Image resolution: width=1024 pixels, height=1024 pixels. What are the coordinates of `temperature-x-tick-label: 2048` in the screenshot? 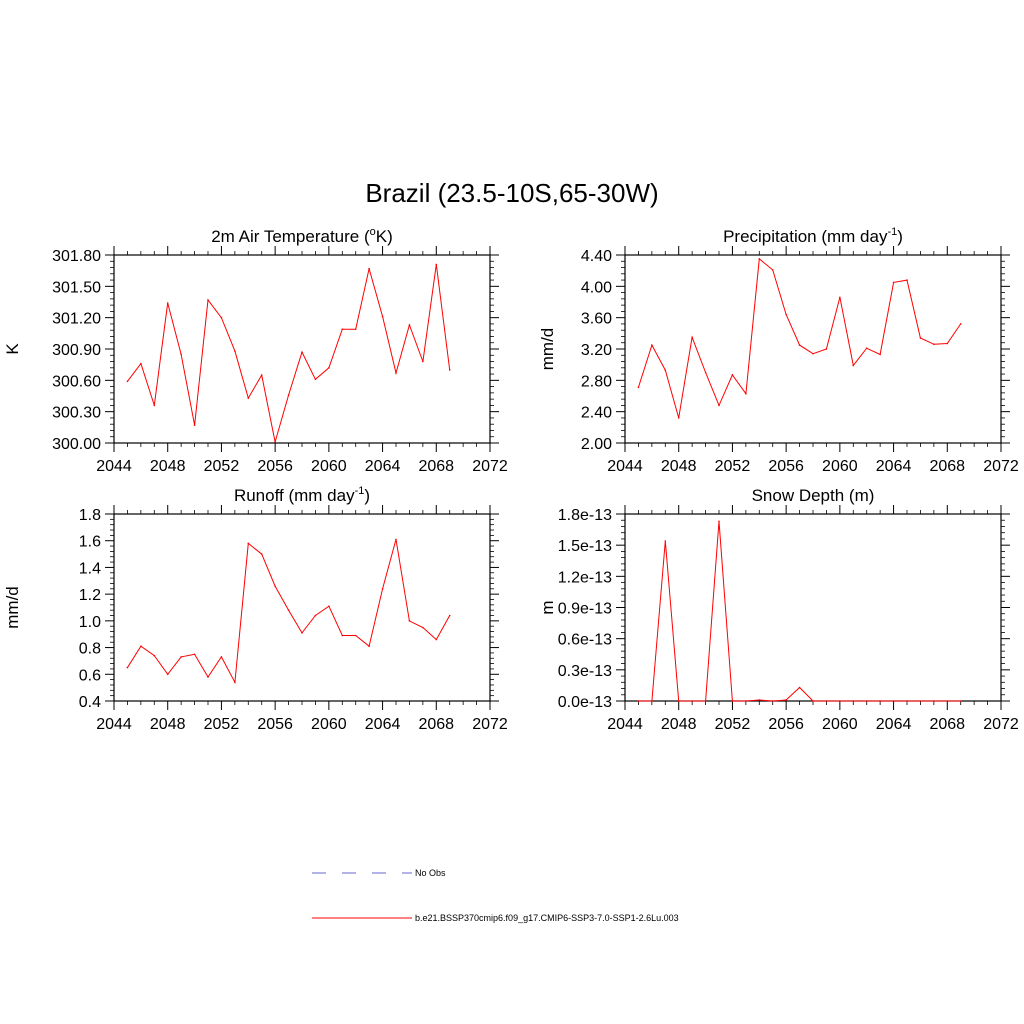 It's located at (168, 466).